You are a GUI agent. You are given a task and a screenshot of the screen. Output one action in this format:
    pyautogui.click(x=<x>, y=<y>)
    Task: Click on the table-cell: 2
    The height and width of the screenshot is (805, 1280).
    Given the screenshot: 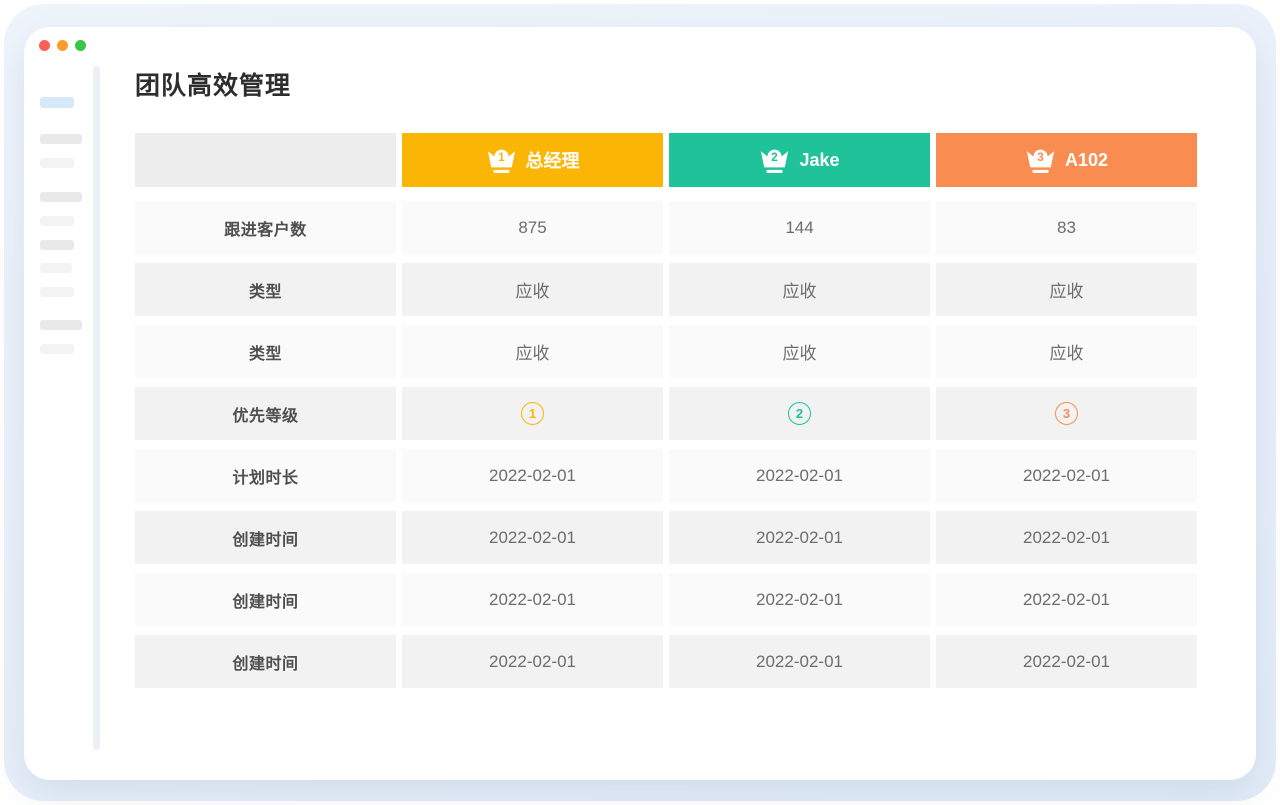 What is the action you would take?
    pyautogui.click(x=799, y=413)
    